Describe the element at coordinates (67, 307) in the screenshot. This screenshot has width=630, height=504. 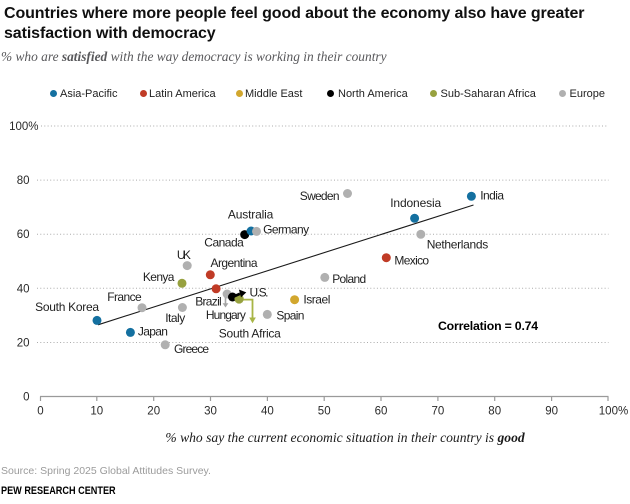
I see `svg-text: South Korea` at that location.